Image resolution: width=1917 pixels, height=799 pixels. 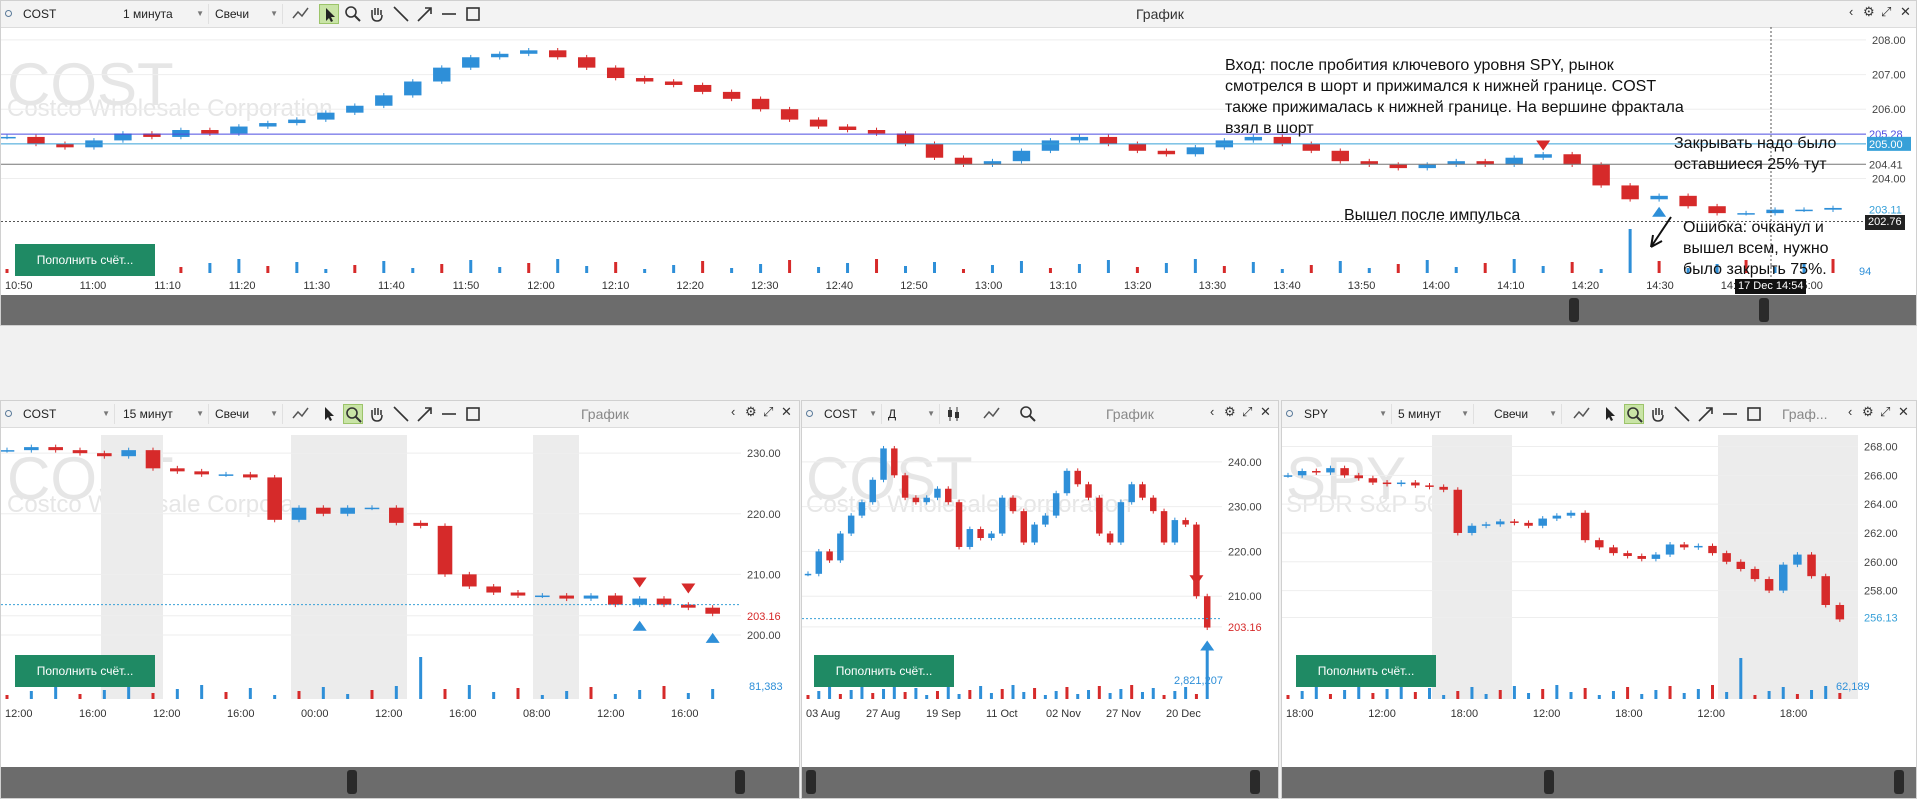 What do you see at coordinates (1553, 413) in the screenshot?
I see `chevron-down-icon: ▼` at bounding box center [1553, 413].